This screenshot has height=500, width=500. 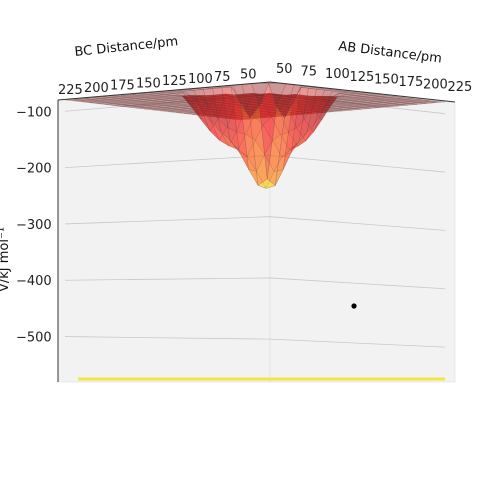 What do you see at coordinates (390, 53) in the screenshot?
I see `ab-axis-label: AB Distance/pm` at bounding box center [390, 53].